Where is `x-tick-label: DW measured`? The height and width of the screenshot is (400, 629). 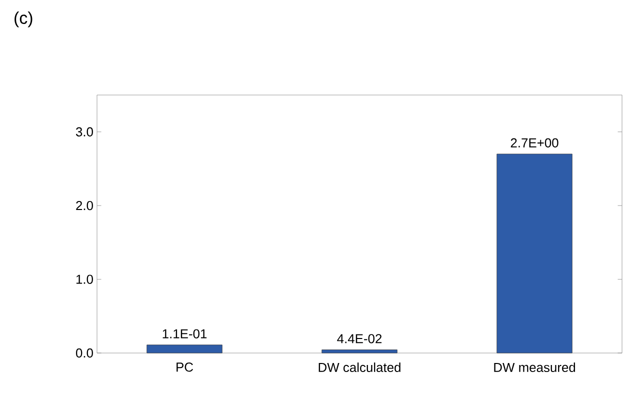
x-tick-label: DW measured is located at coordinates (535, 367).